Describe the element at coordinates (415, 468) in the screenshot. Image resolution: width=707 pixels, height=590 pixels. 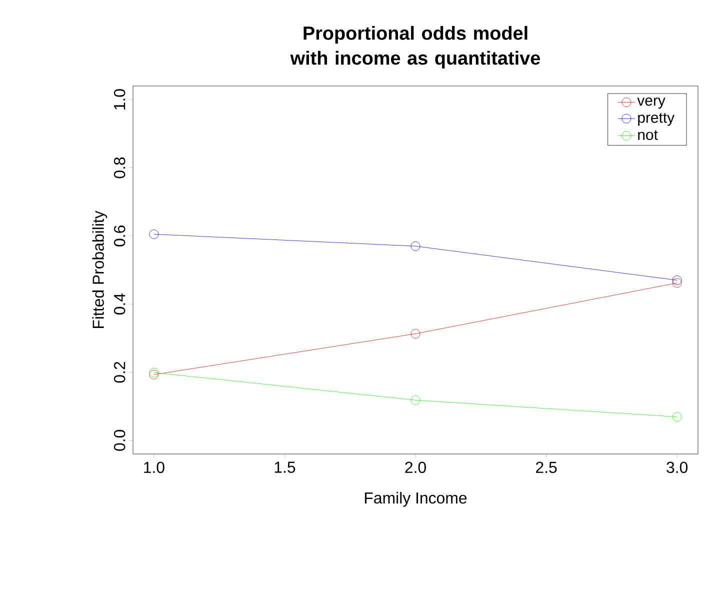
I see `x-tick-label: 2.0` at that location.